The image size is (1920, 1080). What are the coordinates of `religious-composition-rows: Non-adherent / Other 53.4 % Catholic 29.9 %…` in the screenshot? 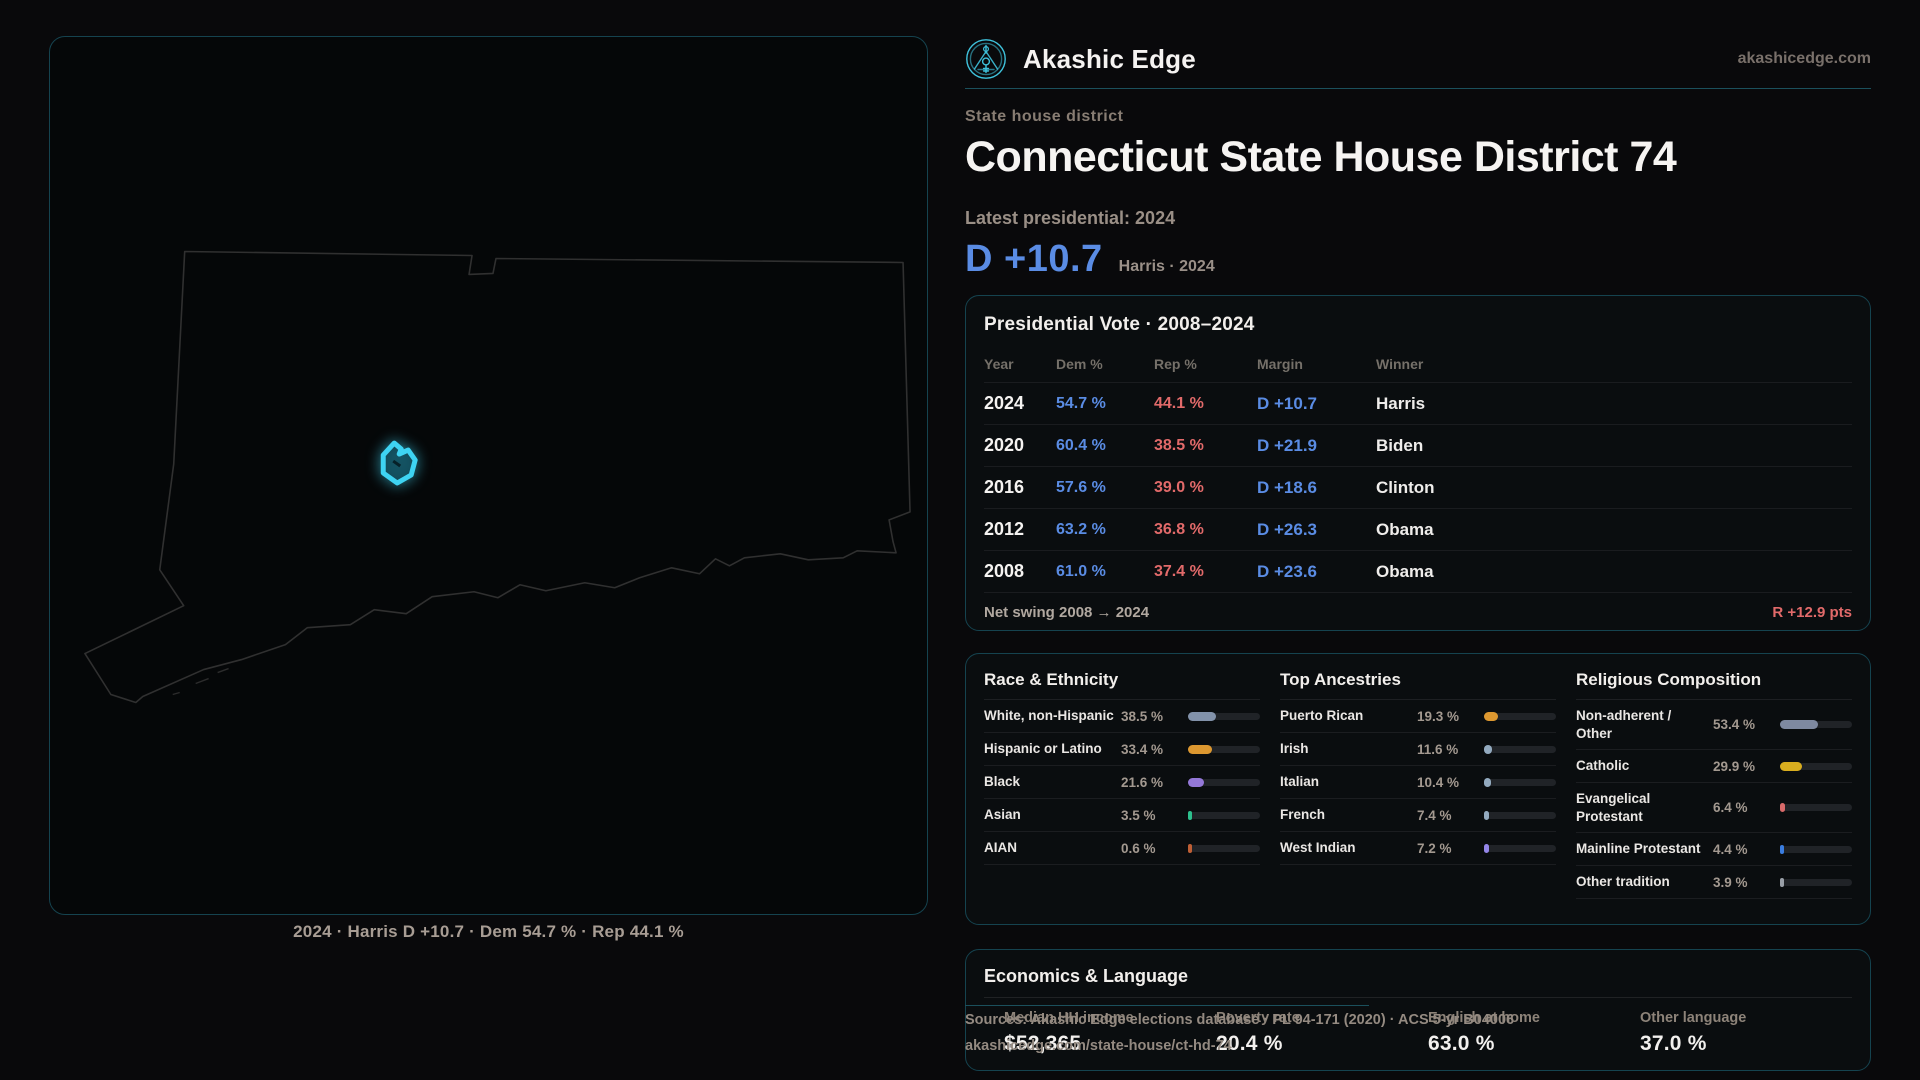 It's located at (1714, 800).